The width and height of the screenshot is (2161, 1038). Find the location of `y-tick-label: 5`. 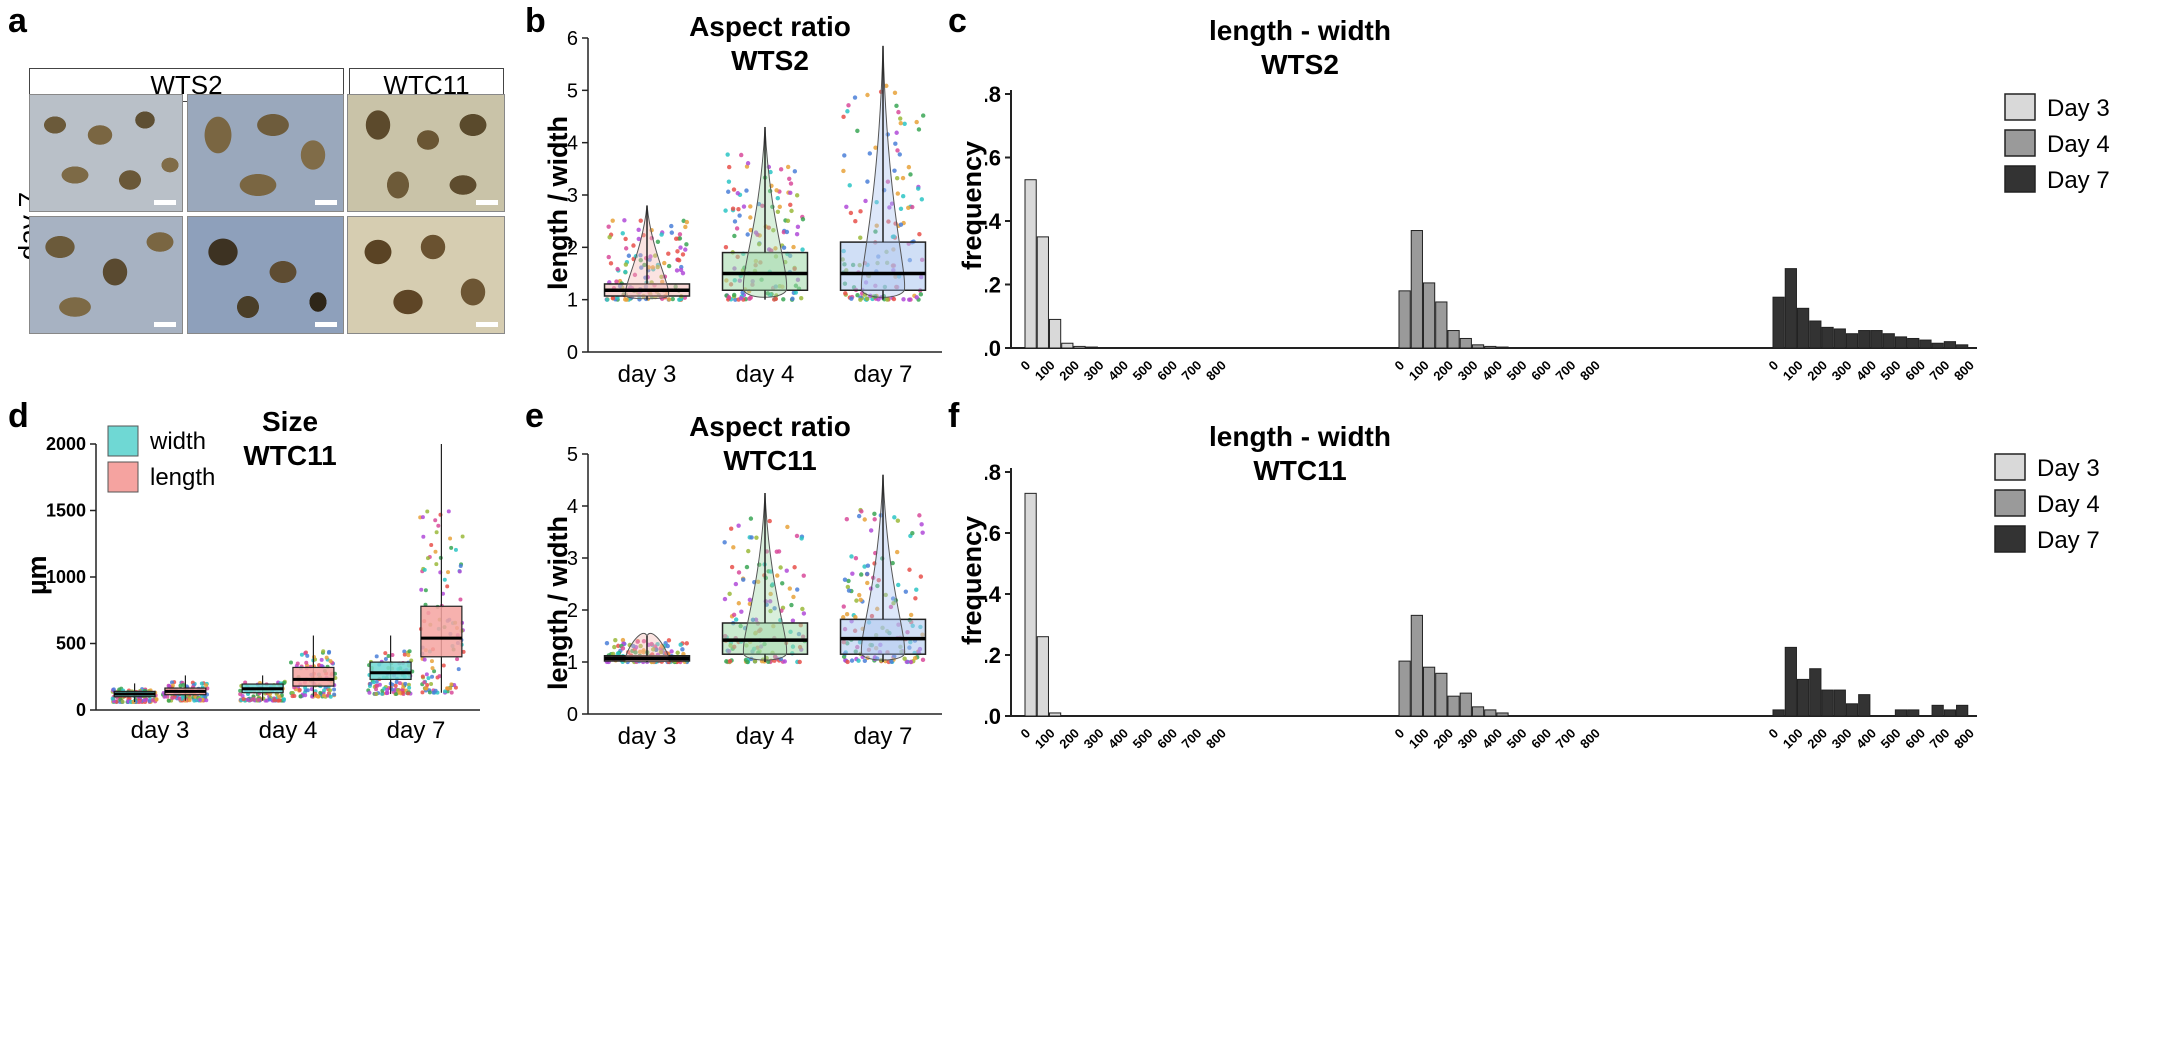

y-tick-label: 5 is located at coordinates (572, 455).